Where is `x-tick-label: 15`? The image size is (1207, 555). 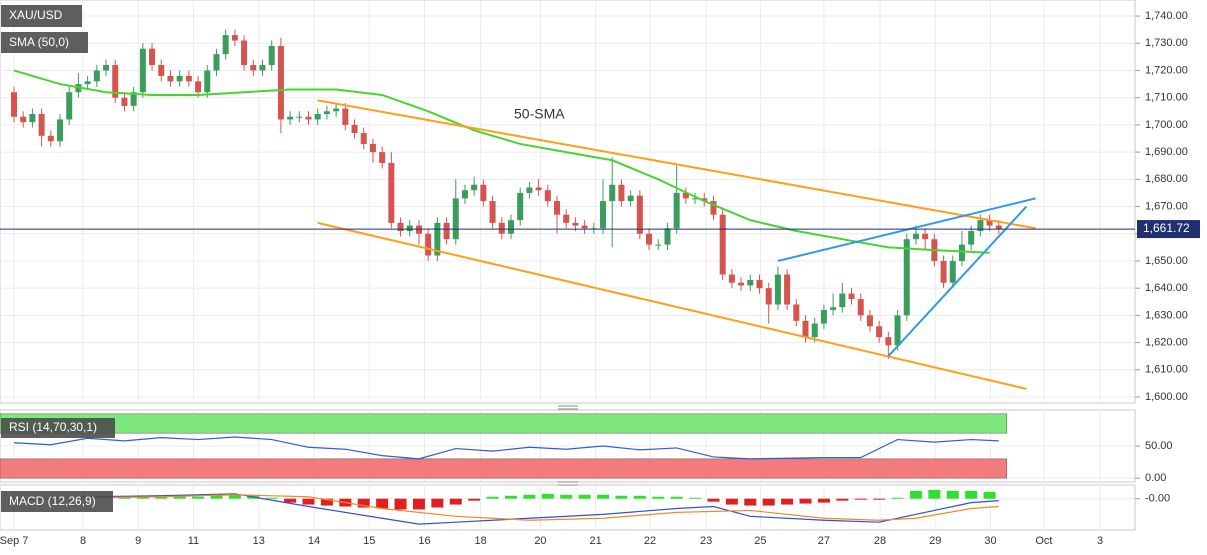
x-tick-label: 15 is located at coordinates (369, 541).